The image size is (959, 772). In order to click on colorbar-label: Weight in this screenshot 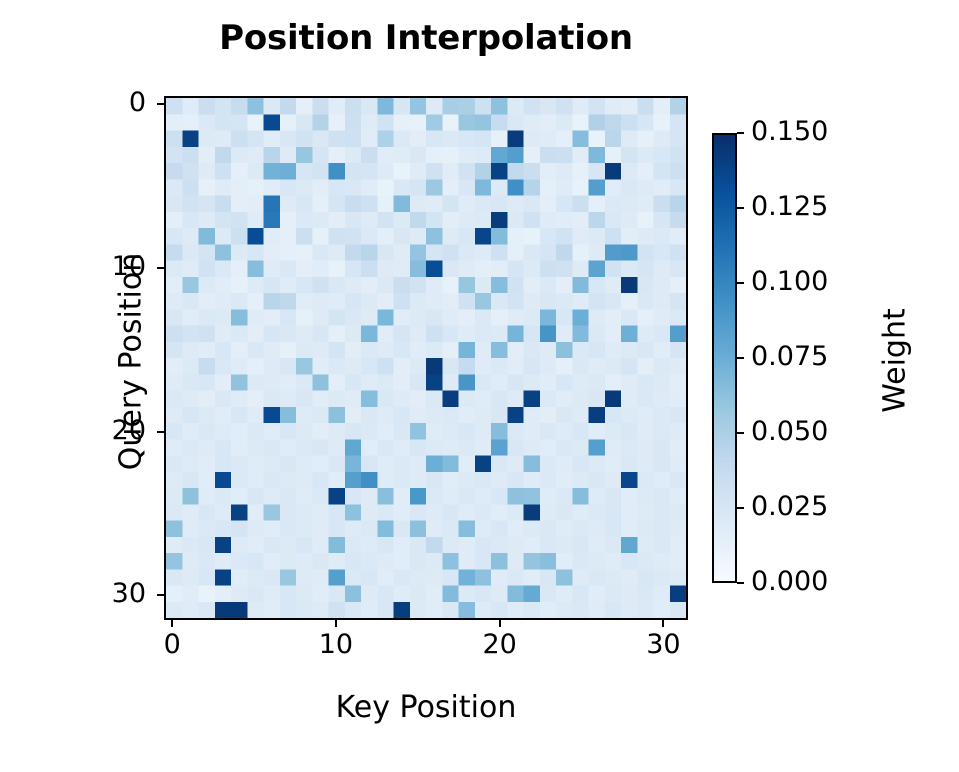, I will do `click(895, 360)`.